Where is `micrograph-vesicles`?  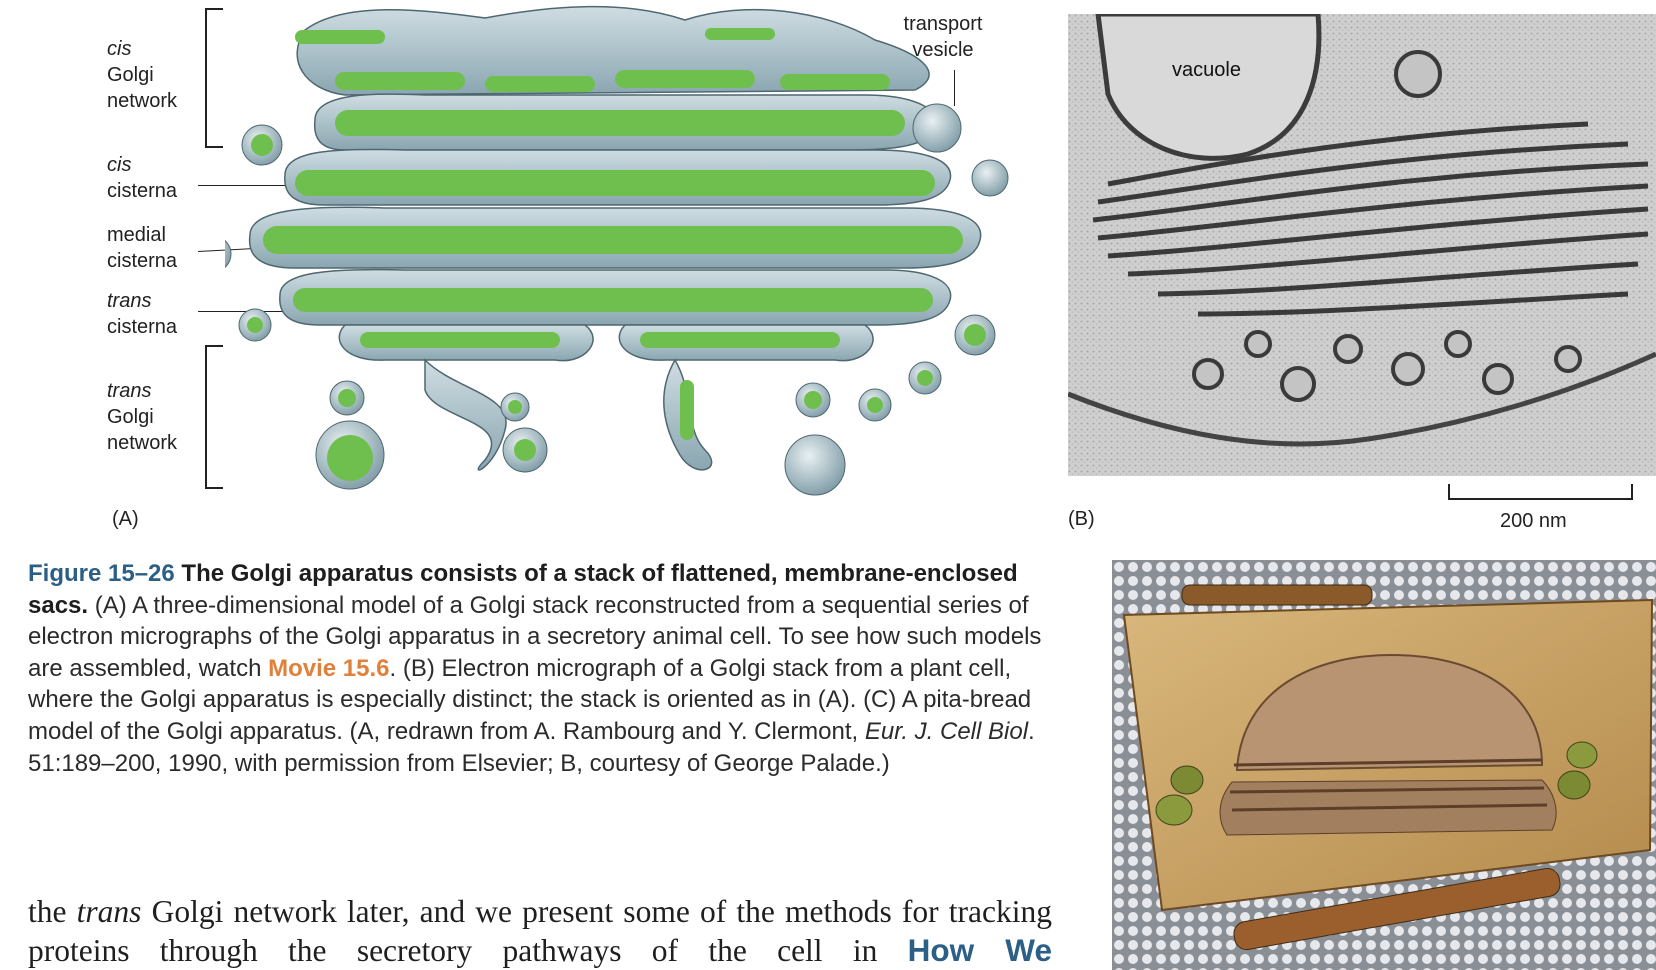 micrograph-vesicles is located at coordinates (1387, 226).